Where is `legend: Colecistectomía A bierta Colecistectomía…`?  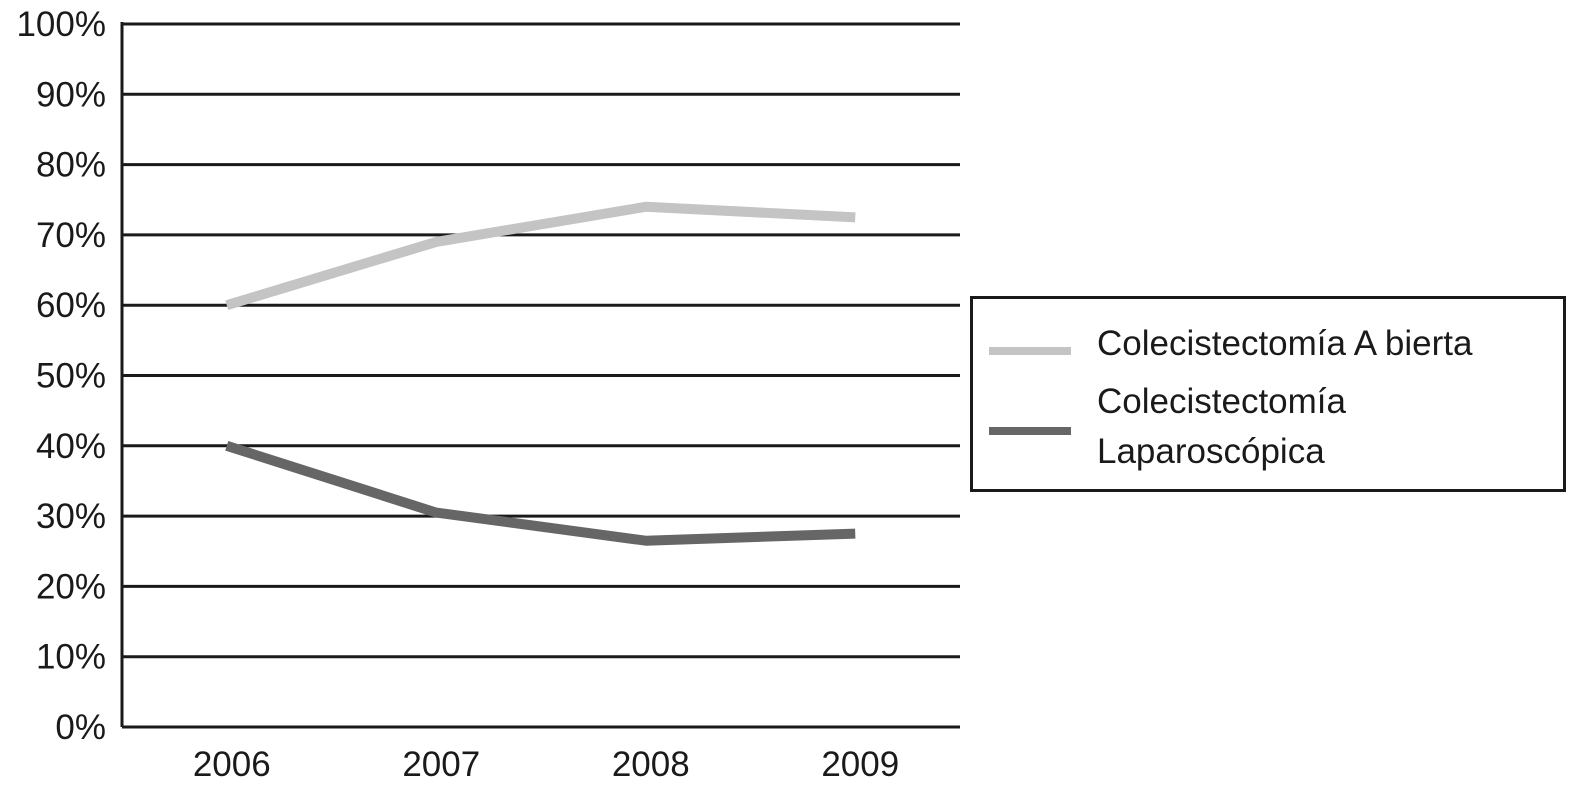
legend: Colecistectomía A bierta Colecistectomía… is located at coordinates (1268, 394).